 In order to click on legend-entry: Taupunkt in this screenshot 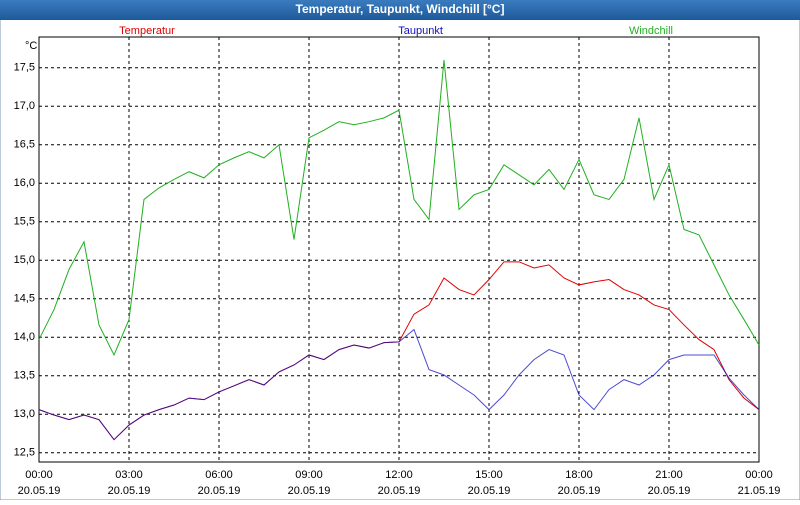, I will do `click(420, 31)`.